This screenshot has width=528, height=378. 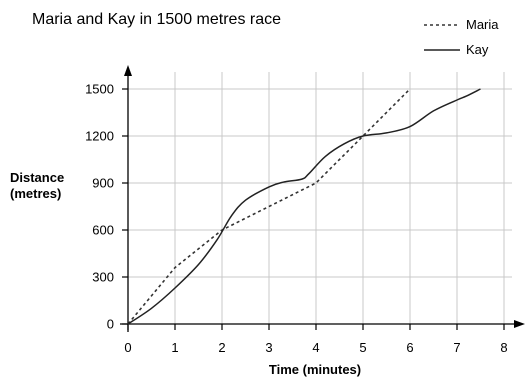 What do you see at coordinates (103, 277) in the screenshot?
I see `y-tick-label-300: 300` at bounding box center [103, 277].